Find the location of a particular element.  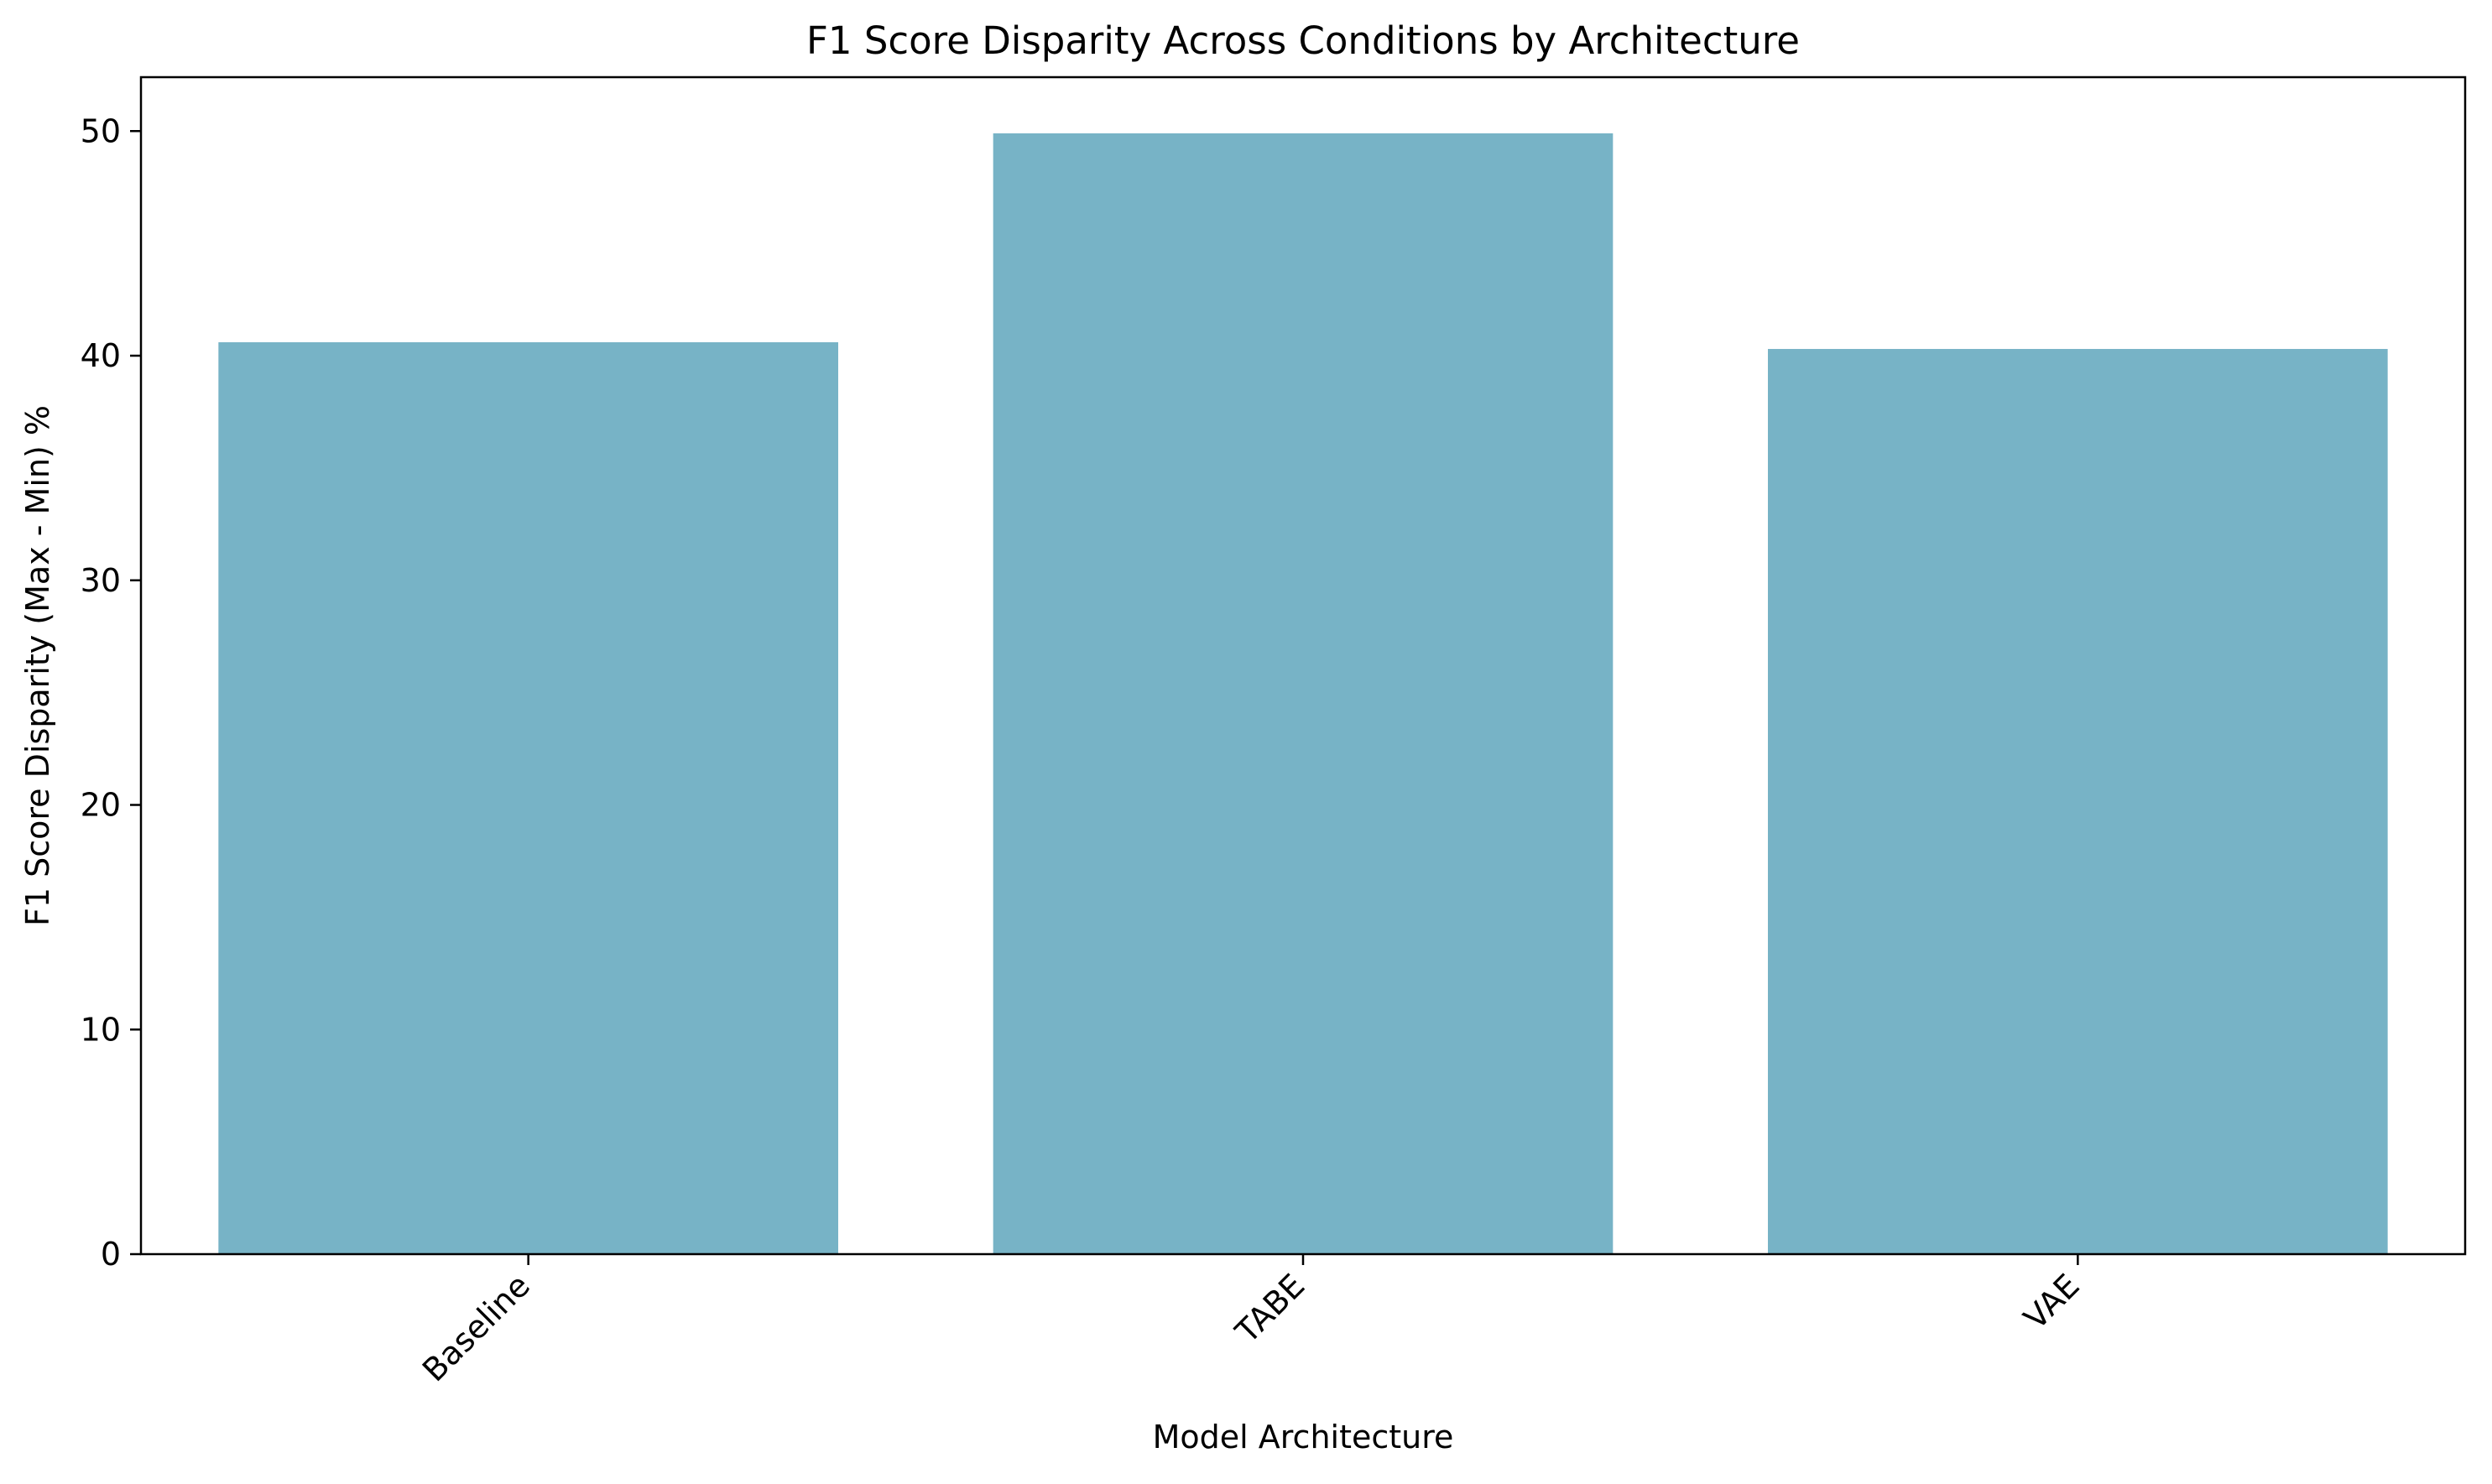

y-tick-label: 20 is located at coordinates (101, 805).